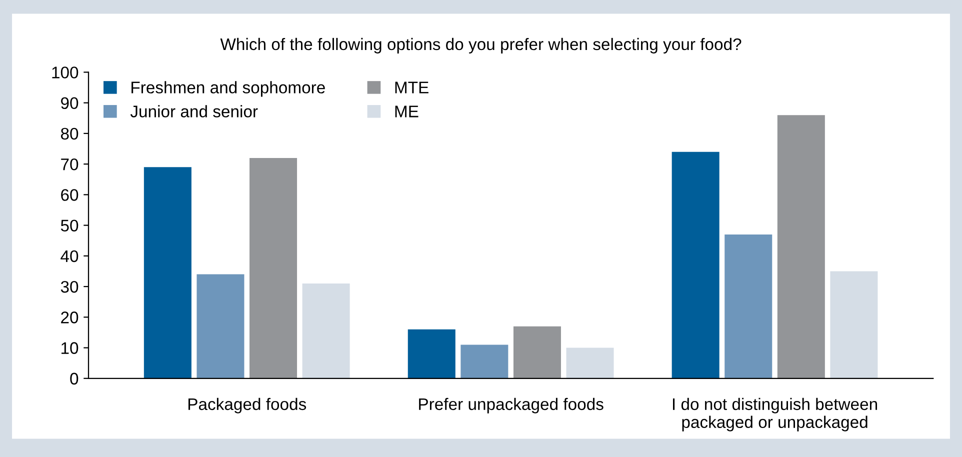 The height and width of the screenshot is (457, 962). I want to click on y-tick-label: 100, so click(65, 72).